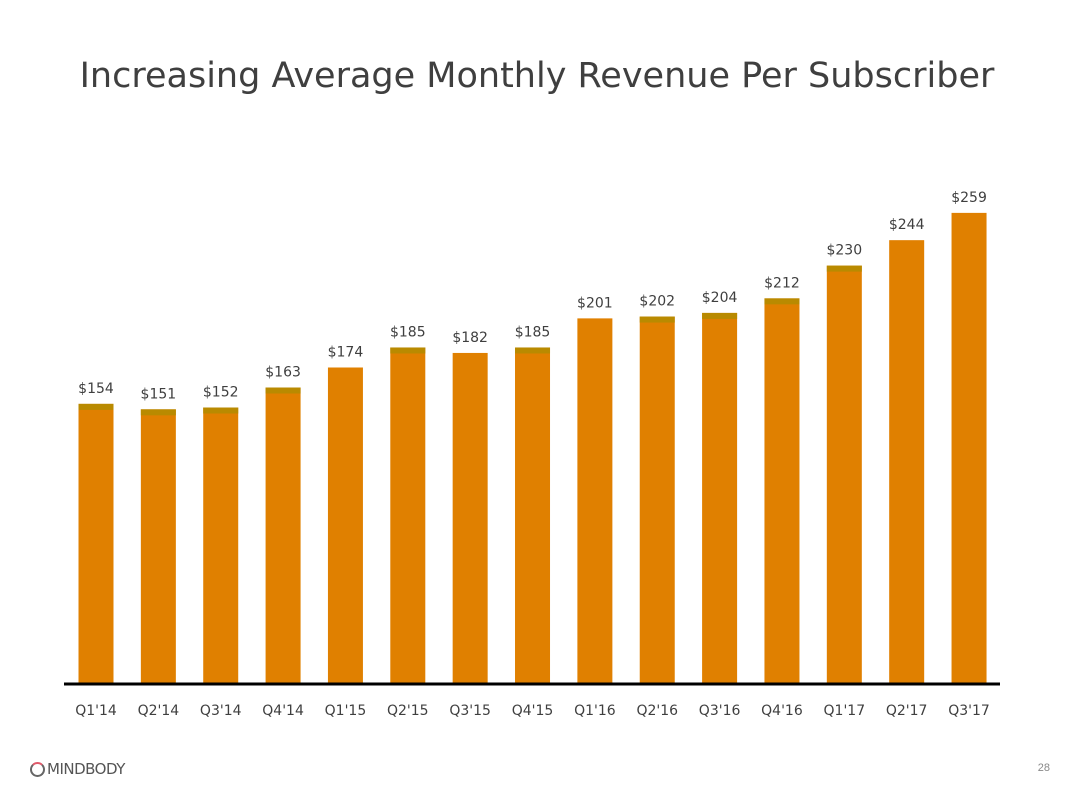  What do you see at coordinates (907, 225) in the screenshot?
I see `data-label: $244` at bounding box center [907, 225].